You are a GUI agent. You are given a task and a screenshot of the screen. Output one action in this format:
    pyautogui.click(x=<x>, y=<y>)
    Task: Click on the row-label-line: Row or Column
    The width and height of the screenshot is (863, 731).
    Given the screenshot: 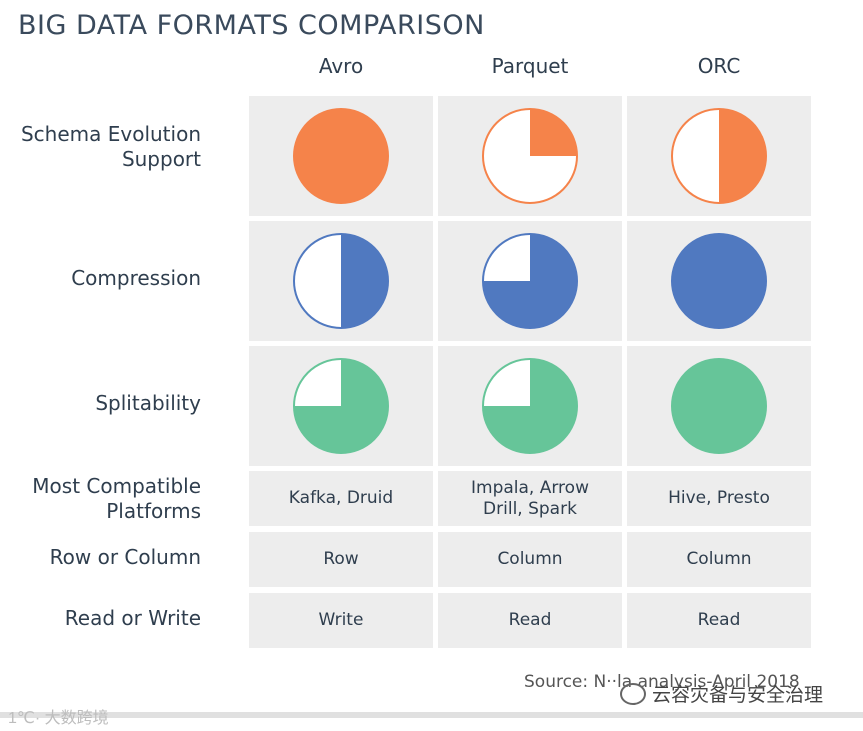 What is the action you would take?
    pyautogui.click(x=125, y=557)
    